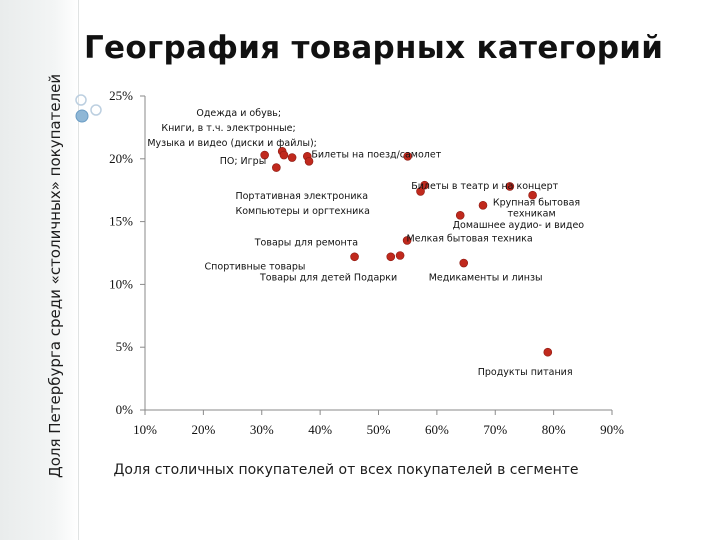  What do you see at coordinates (145, 429) in the screenshot?
I see `x-tick-label: 10%` at bounding box center [145, 429].